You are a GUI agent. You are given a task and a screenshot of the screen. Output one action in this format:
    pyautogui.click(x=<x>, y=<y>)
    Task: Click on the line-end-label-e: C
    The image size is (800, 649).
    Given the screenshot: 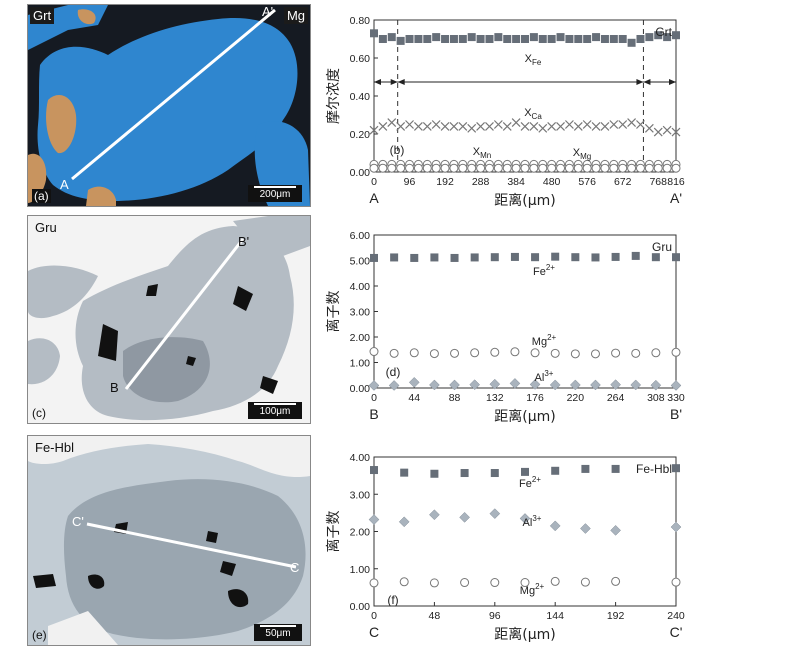 What is the action you would take?
    pyautogui.click(x=295, y=567)
    